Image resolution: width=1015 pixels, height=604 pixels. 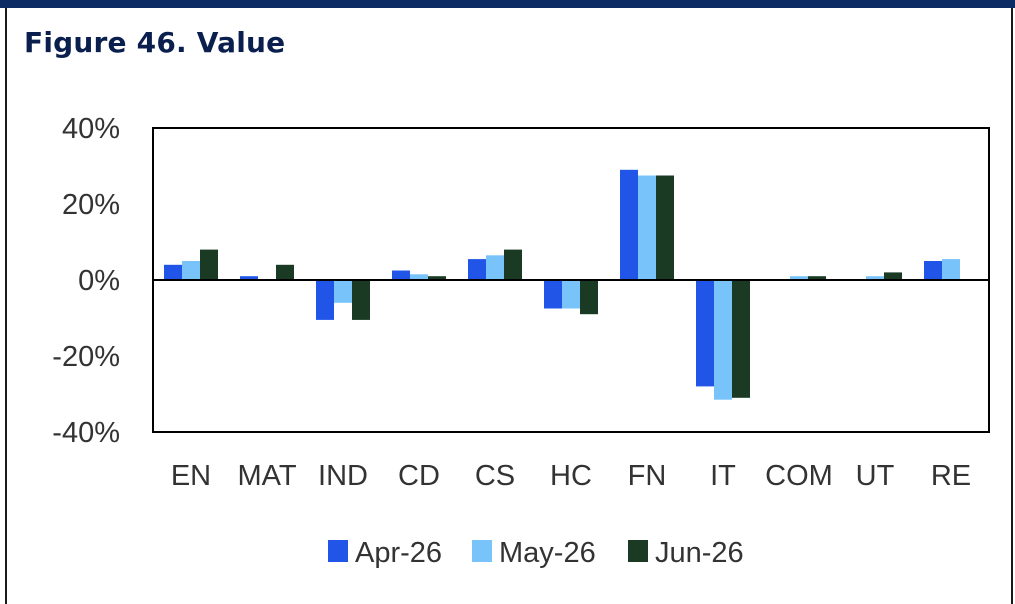 I want to click on top-accent-bar, so click(x=507, y=4).